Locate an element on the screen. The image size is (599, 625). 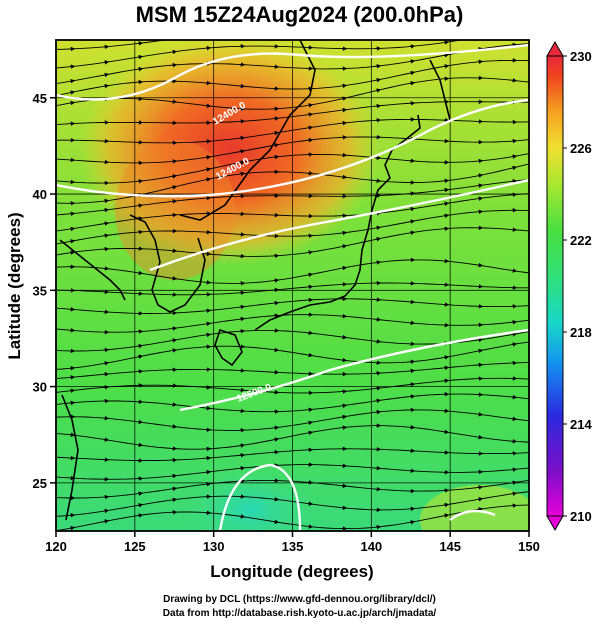
y-tick-label: 25 is located at coordinates (40, 483).